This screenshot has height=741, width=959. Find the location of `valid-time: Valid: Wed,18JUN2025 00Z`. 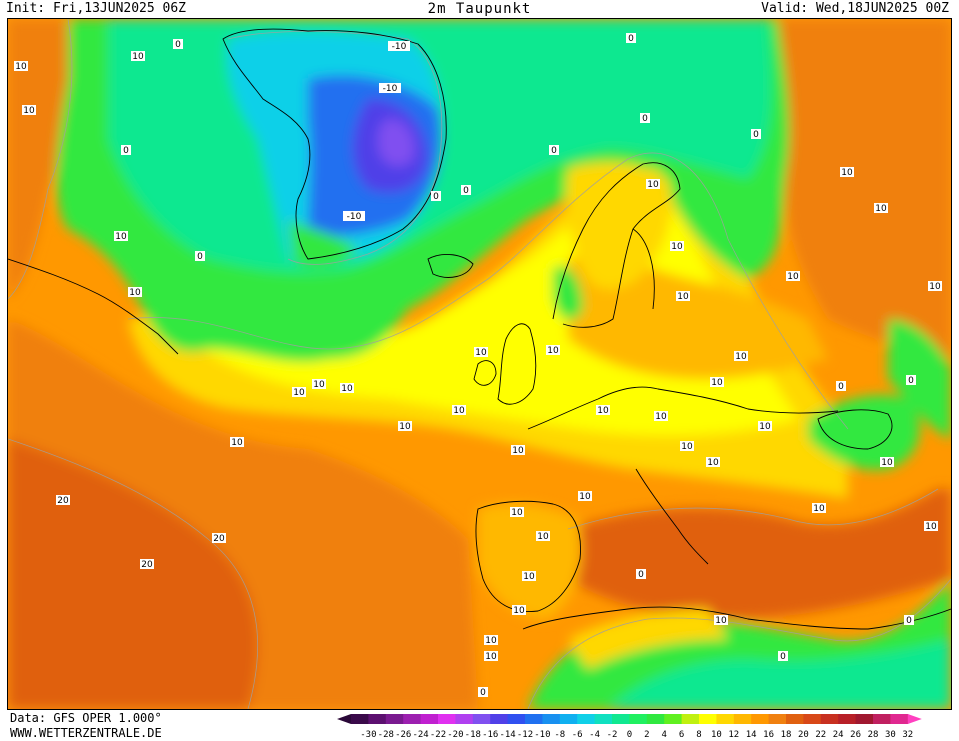

valid-time: Valid: Wed,18JUN2025 00Z is located at coordinates (855, 8).